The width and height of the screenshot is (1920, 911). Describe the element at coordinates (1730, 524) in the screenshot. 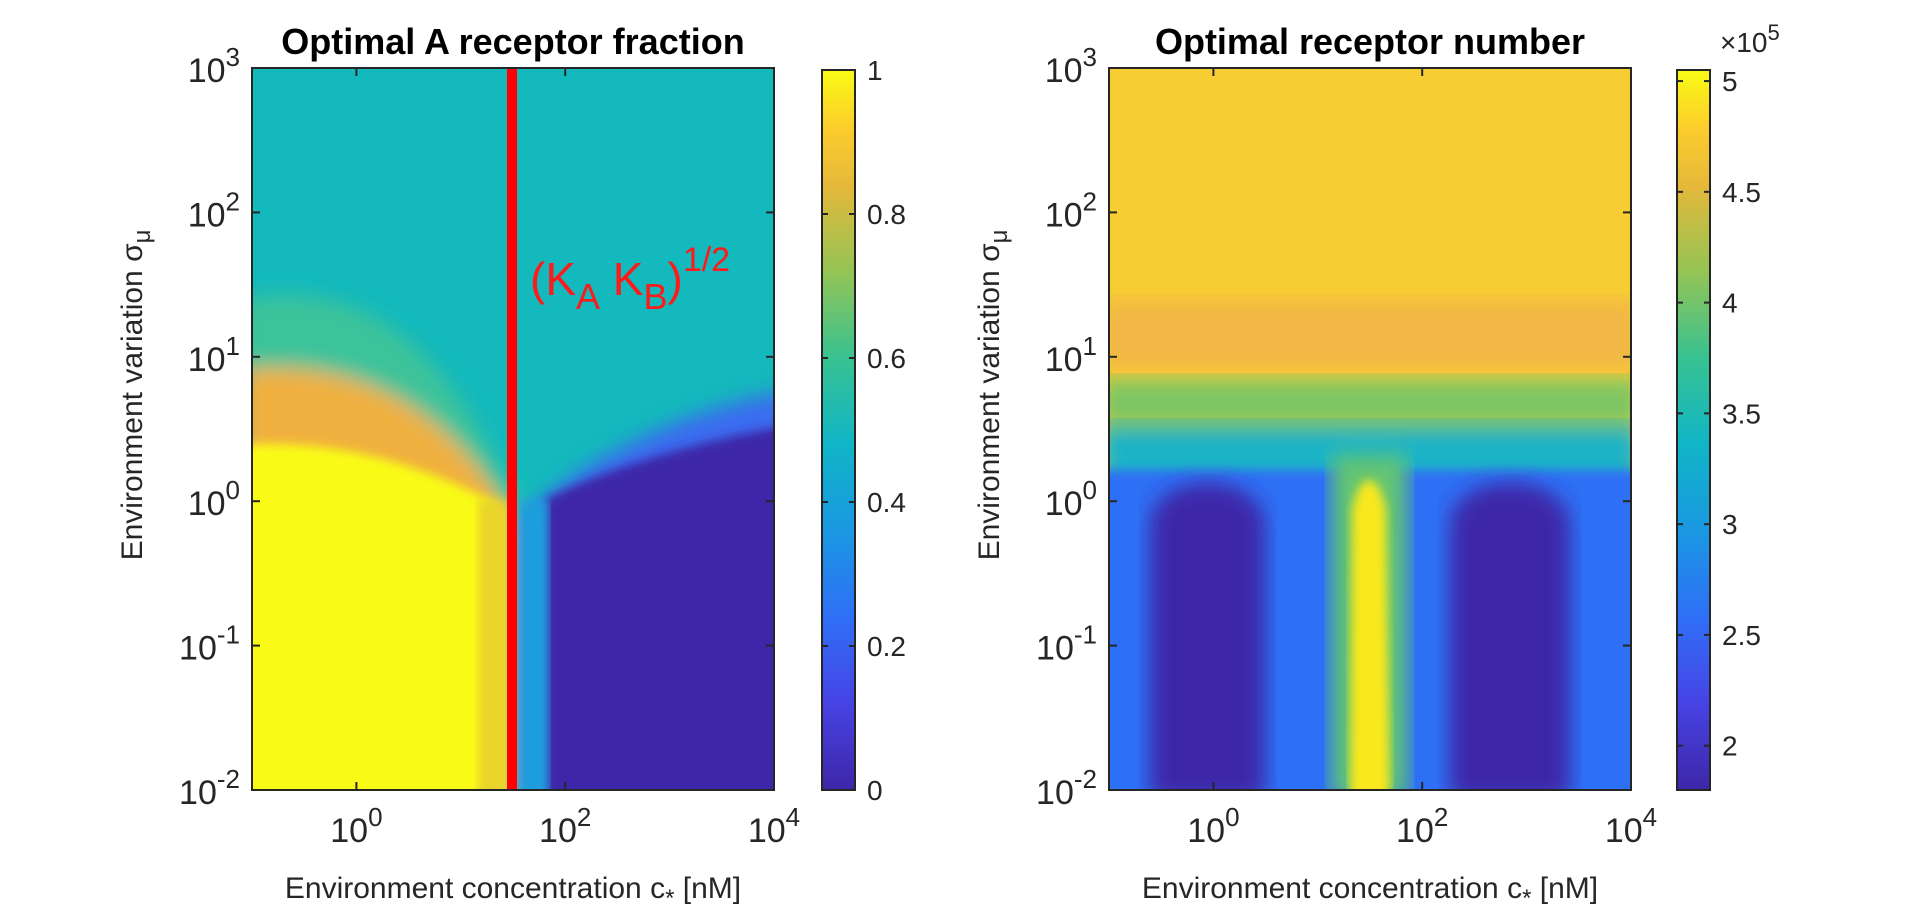

I see `colorbar-tick-label: 3` at that location.